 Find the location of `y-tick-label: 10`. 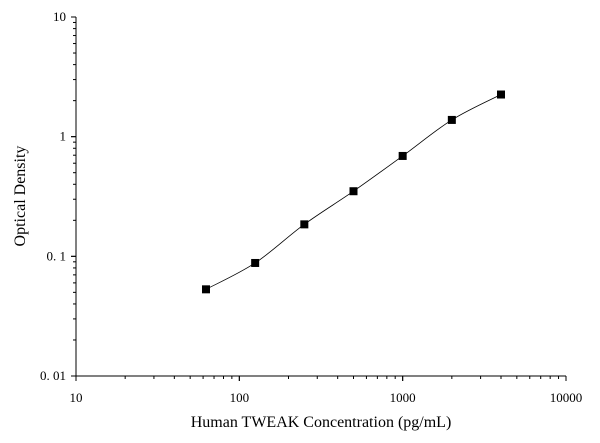

y-tick-label: 10 is located at coordinates (59, 16).